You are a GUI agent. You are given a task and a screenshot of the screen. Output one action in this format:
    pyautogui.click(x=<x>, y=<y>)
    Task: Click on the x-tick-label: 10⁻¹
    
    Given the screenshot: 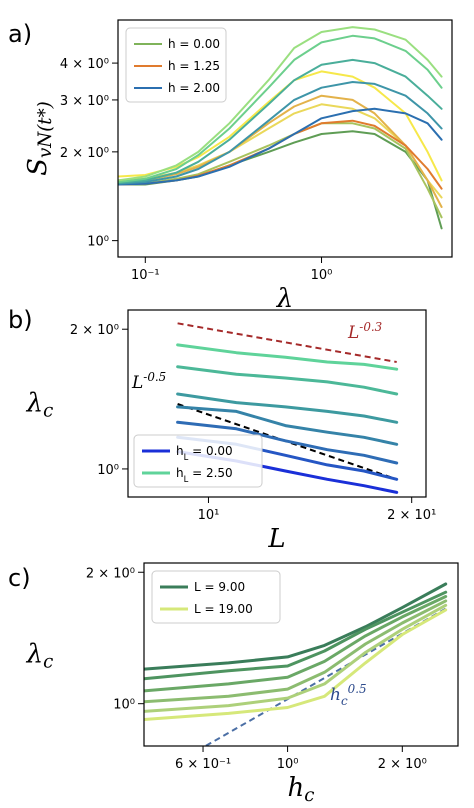 What is the action you would take?
    pyautogui.click(x=145, y=275)
    